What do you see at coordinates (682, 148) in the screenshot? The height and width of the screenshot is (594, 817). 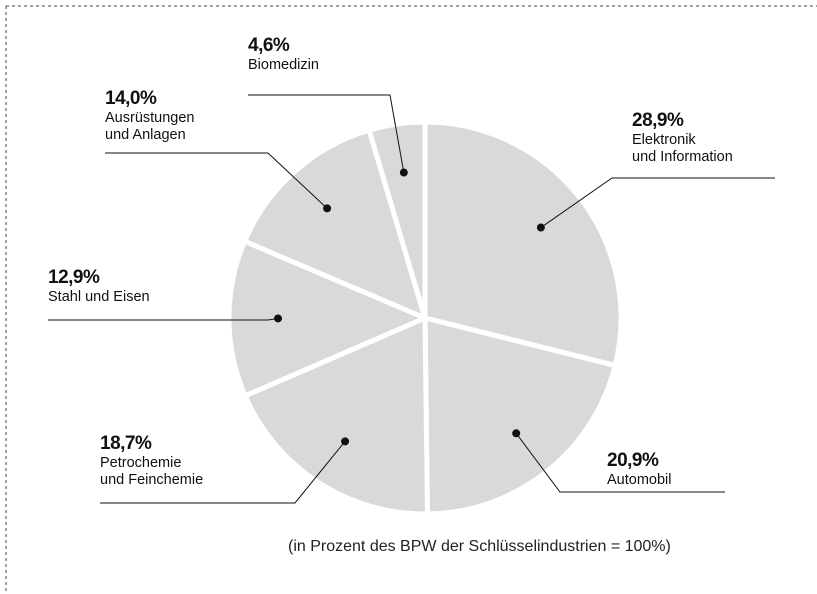 I see `category-label: Elektronik und Information` at bounding box center [682, 148].